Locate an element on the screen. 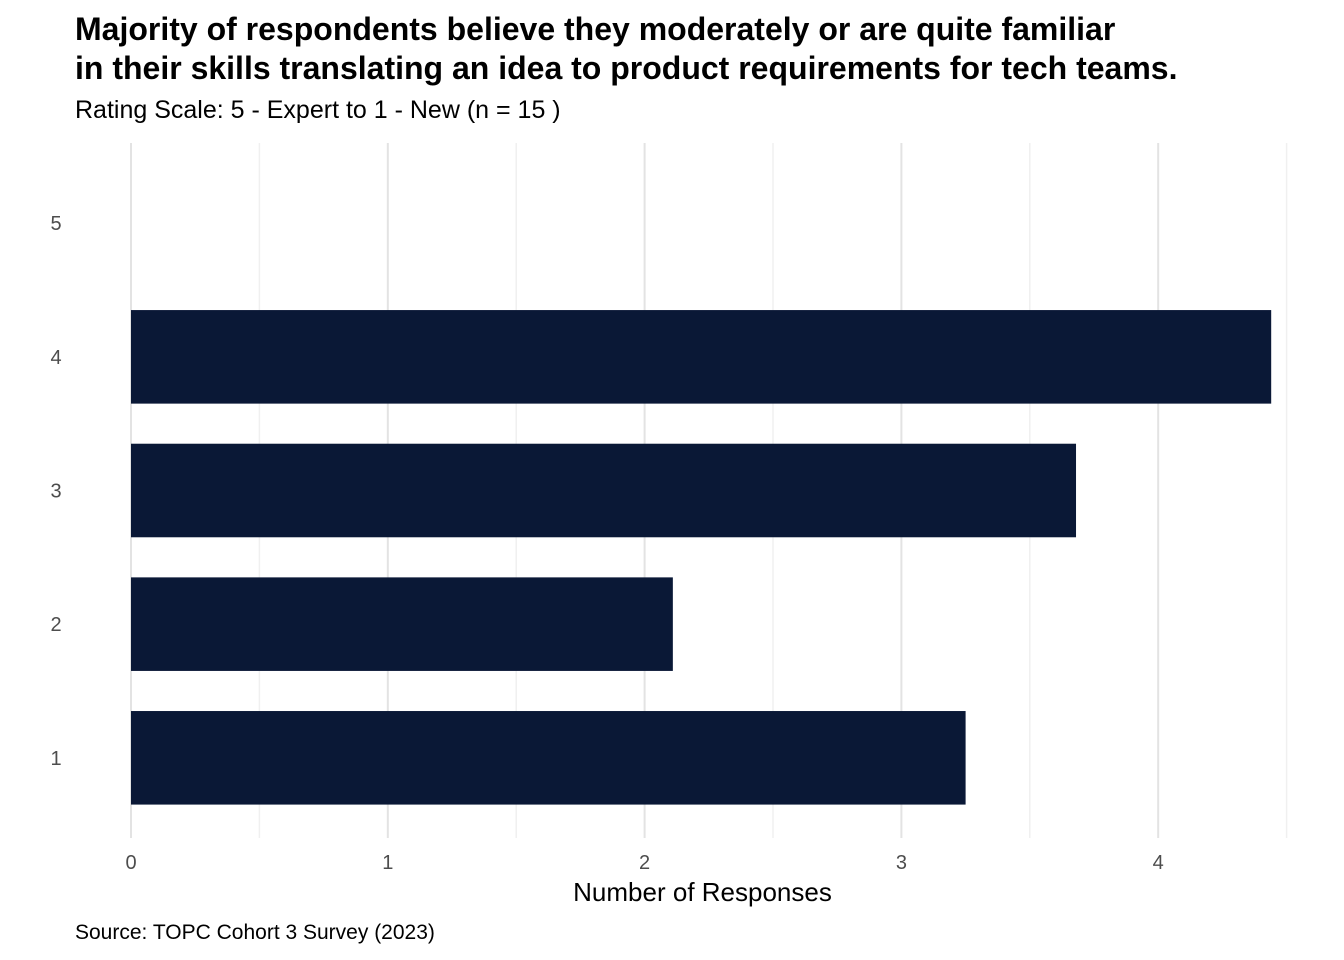  x-tick-labels: 0 1 2 3 4 is located at coordinates (644, 863).